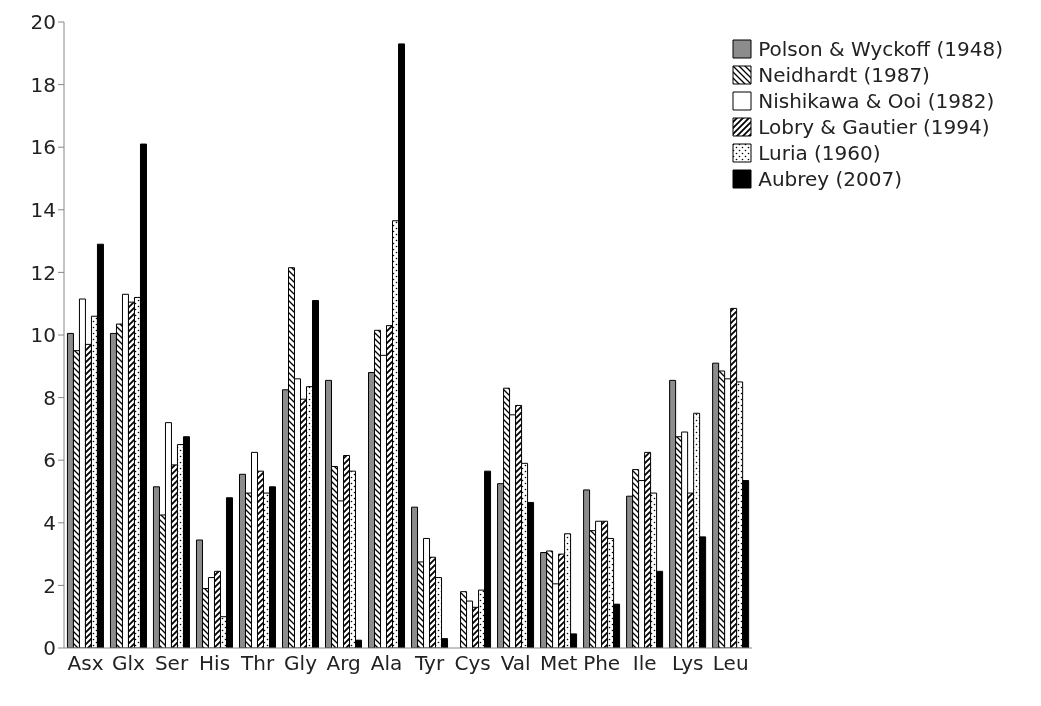  What do you see at coordinates (515, 663) in the screenshot?
I see `x-tick-label: Val` at bounding box center [515, 663].